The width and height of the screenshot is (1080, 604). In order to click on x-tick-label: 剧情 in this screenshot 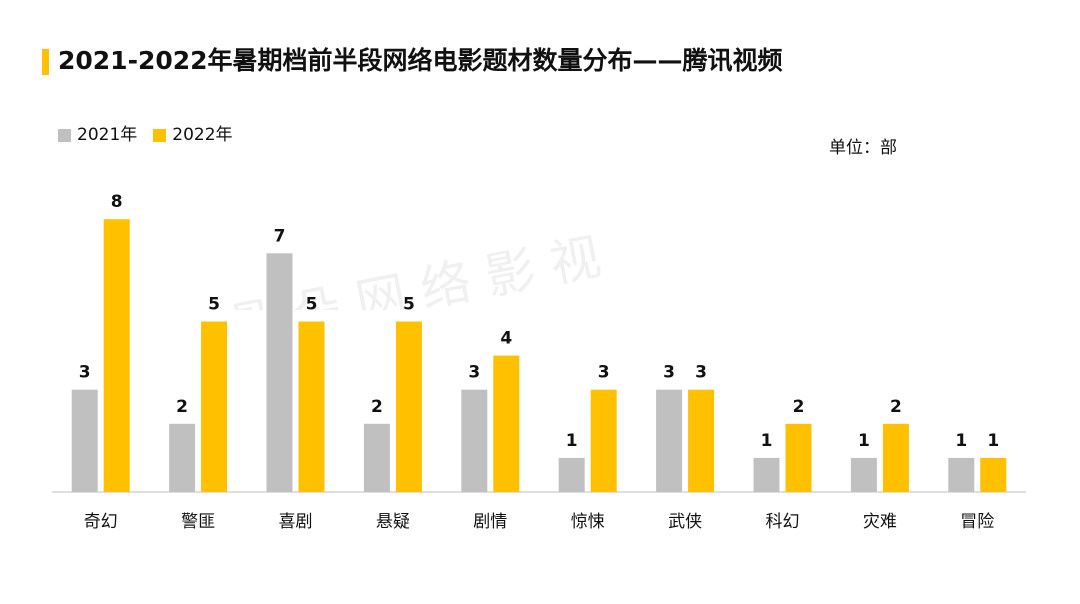, I will do `click(490, 522)`.